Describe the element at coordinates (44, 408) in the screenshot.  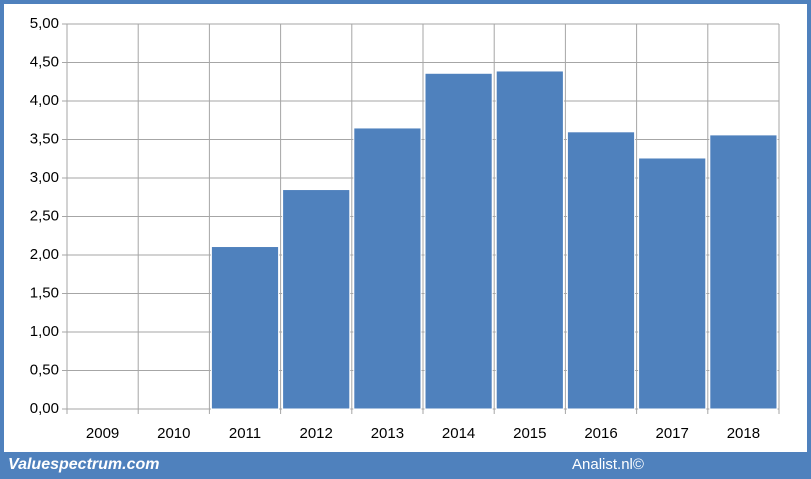
I see `y-tick-label: 0,00` at that location.